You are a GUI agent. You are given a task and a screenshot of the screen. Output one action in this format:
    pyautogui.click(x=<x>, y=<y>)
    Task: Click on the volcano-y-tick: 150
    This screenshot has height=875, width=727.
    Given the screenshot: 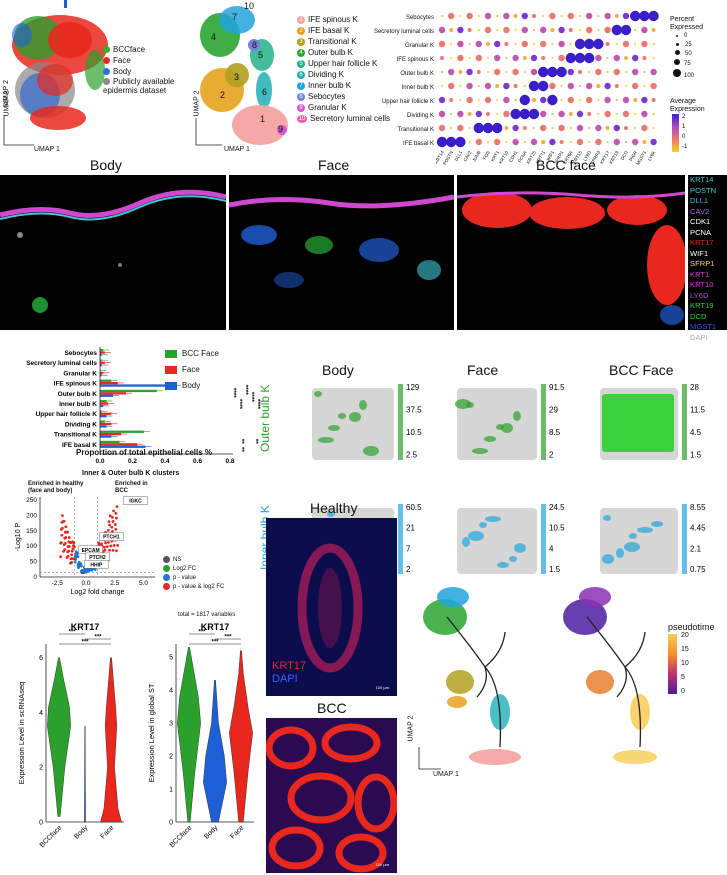 What is the action you would take?
    pyautogui.click(x=31, y=531)
    